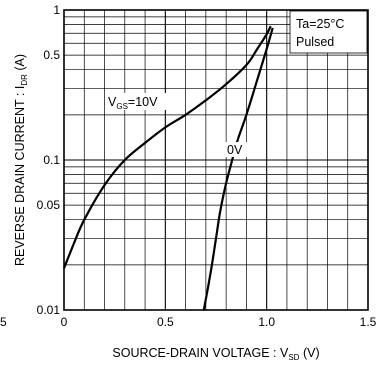 The height and width of the screenshot is (367, 384). Describe the element at coordinates (328, 32) in the screenshot. I see `legend-box: Ta=25°C Pulsed` at that location.